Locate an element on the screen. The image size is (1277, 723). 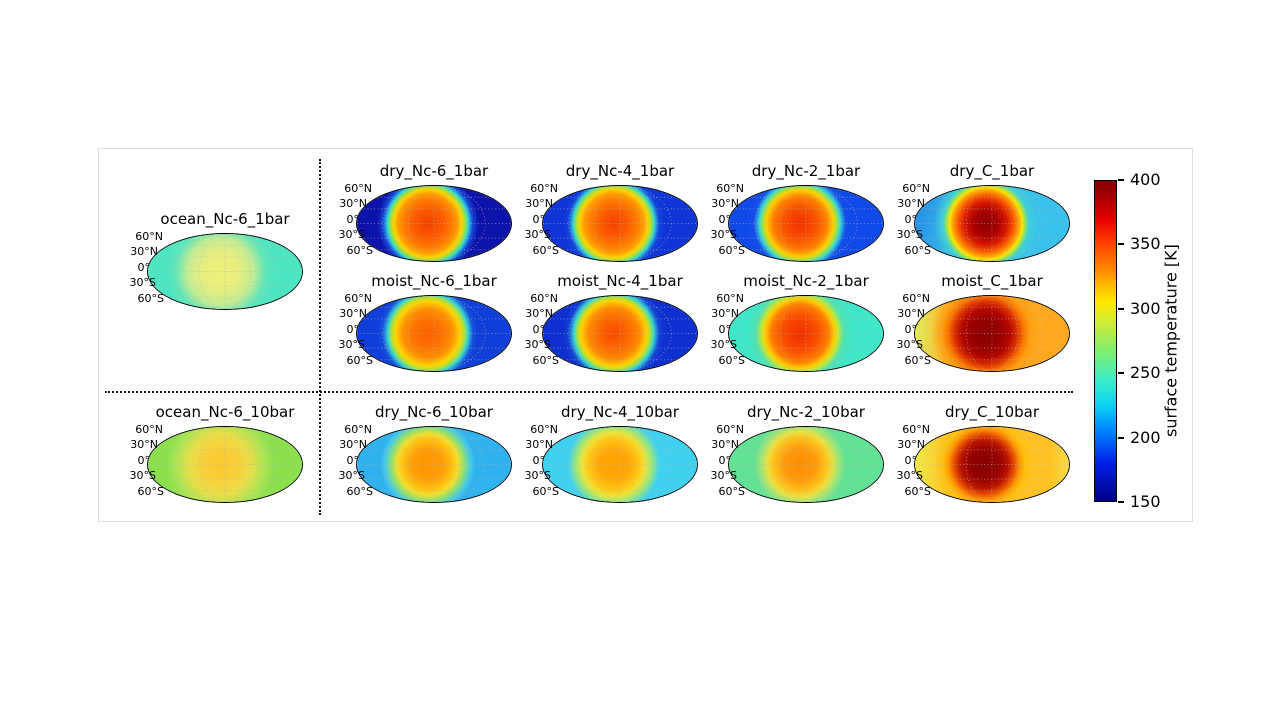
panel-dry_Nc-2_1bar: dry_Nc-2_1bar 60°N 30°N 0° 30°S 60°S is located at coordinates (797, 212).